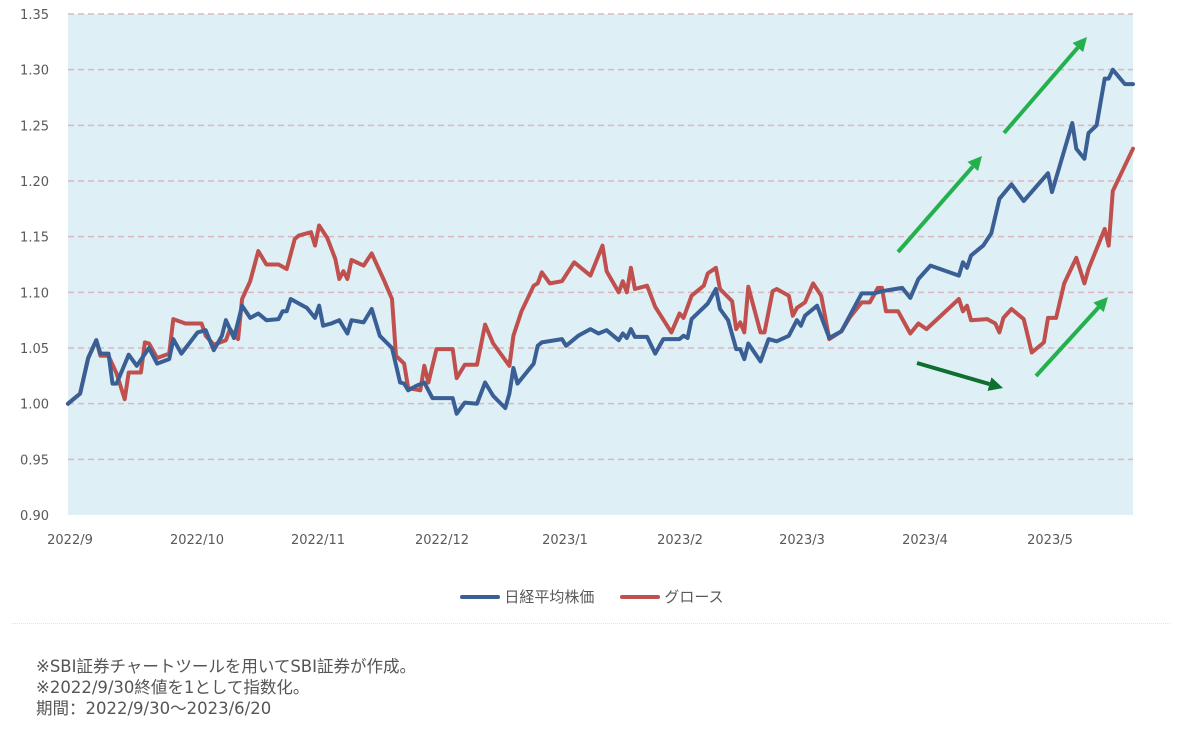 Image resolution: width=1184 pixels, height=742 pixels. I want to click on note-period: 期間：2022/9/30～2023/6/20, so click(154, 708).